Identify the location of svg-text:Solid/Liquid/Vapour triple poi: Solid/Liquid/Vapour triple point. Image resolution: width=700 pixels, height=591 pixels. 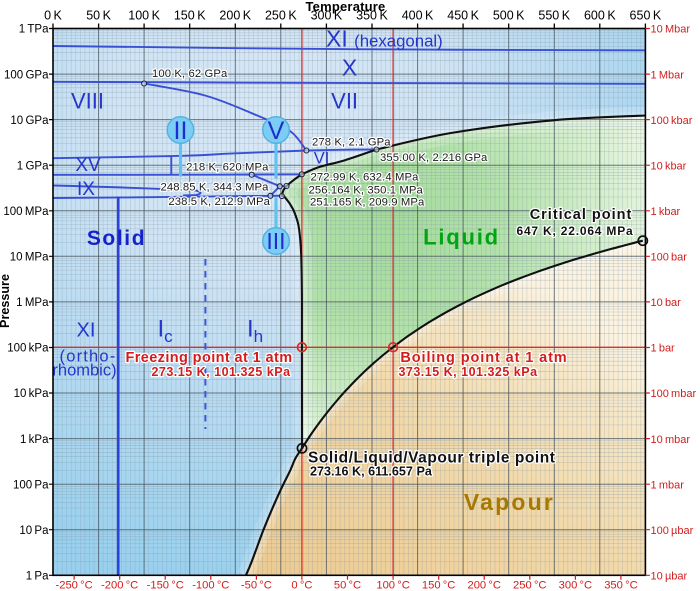
(432, 458).